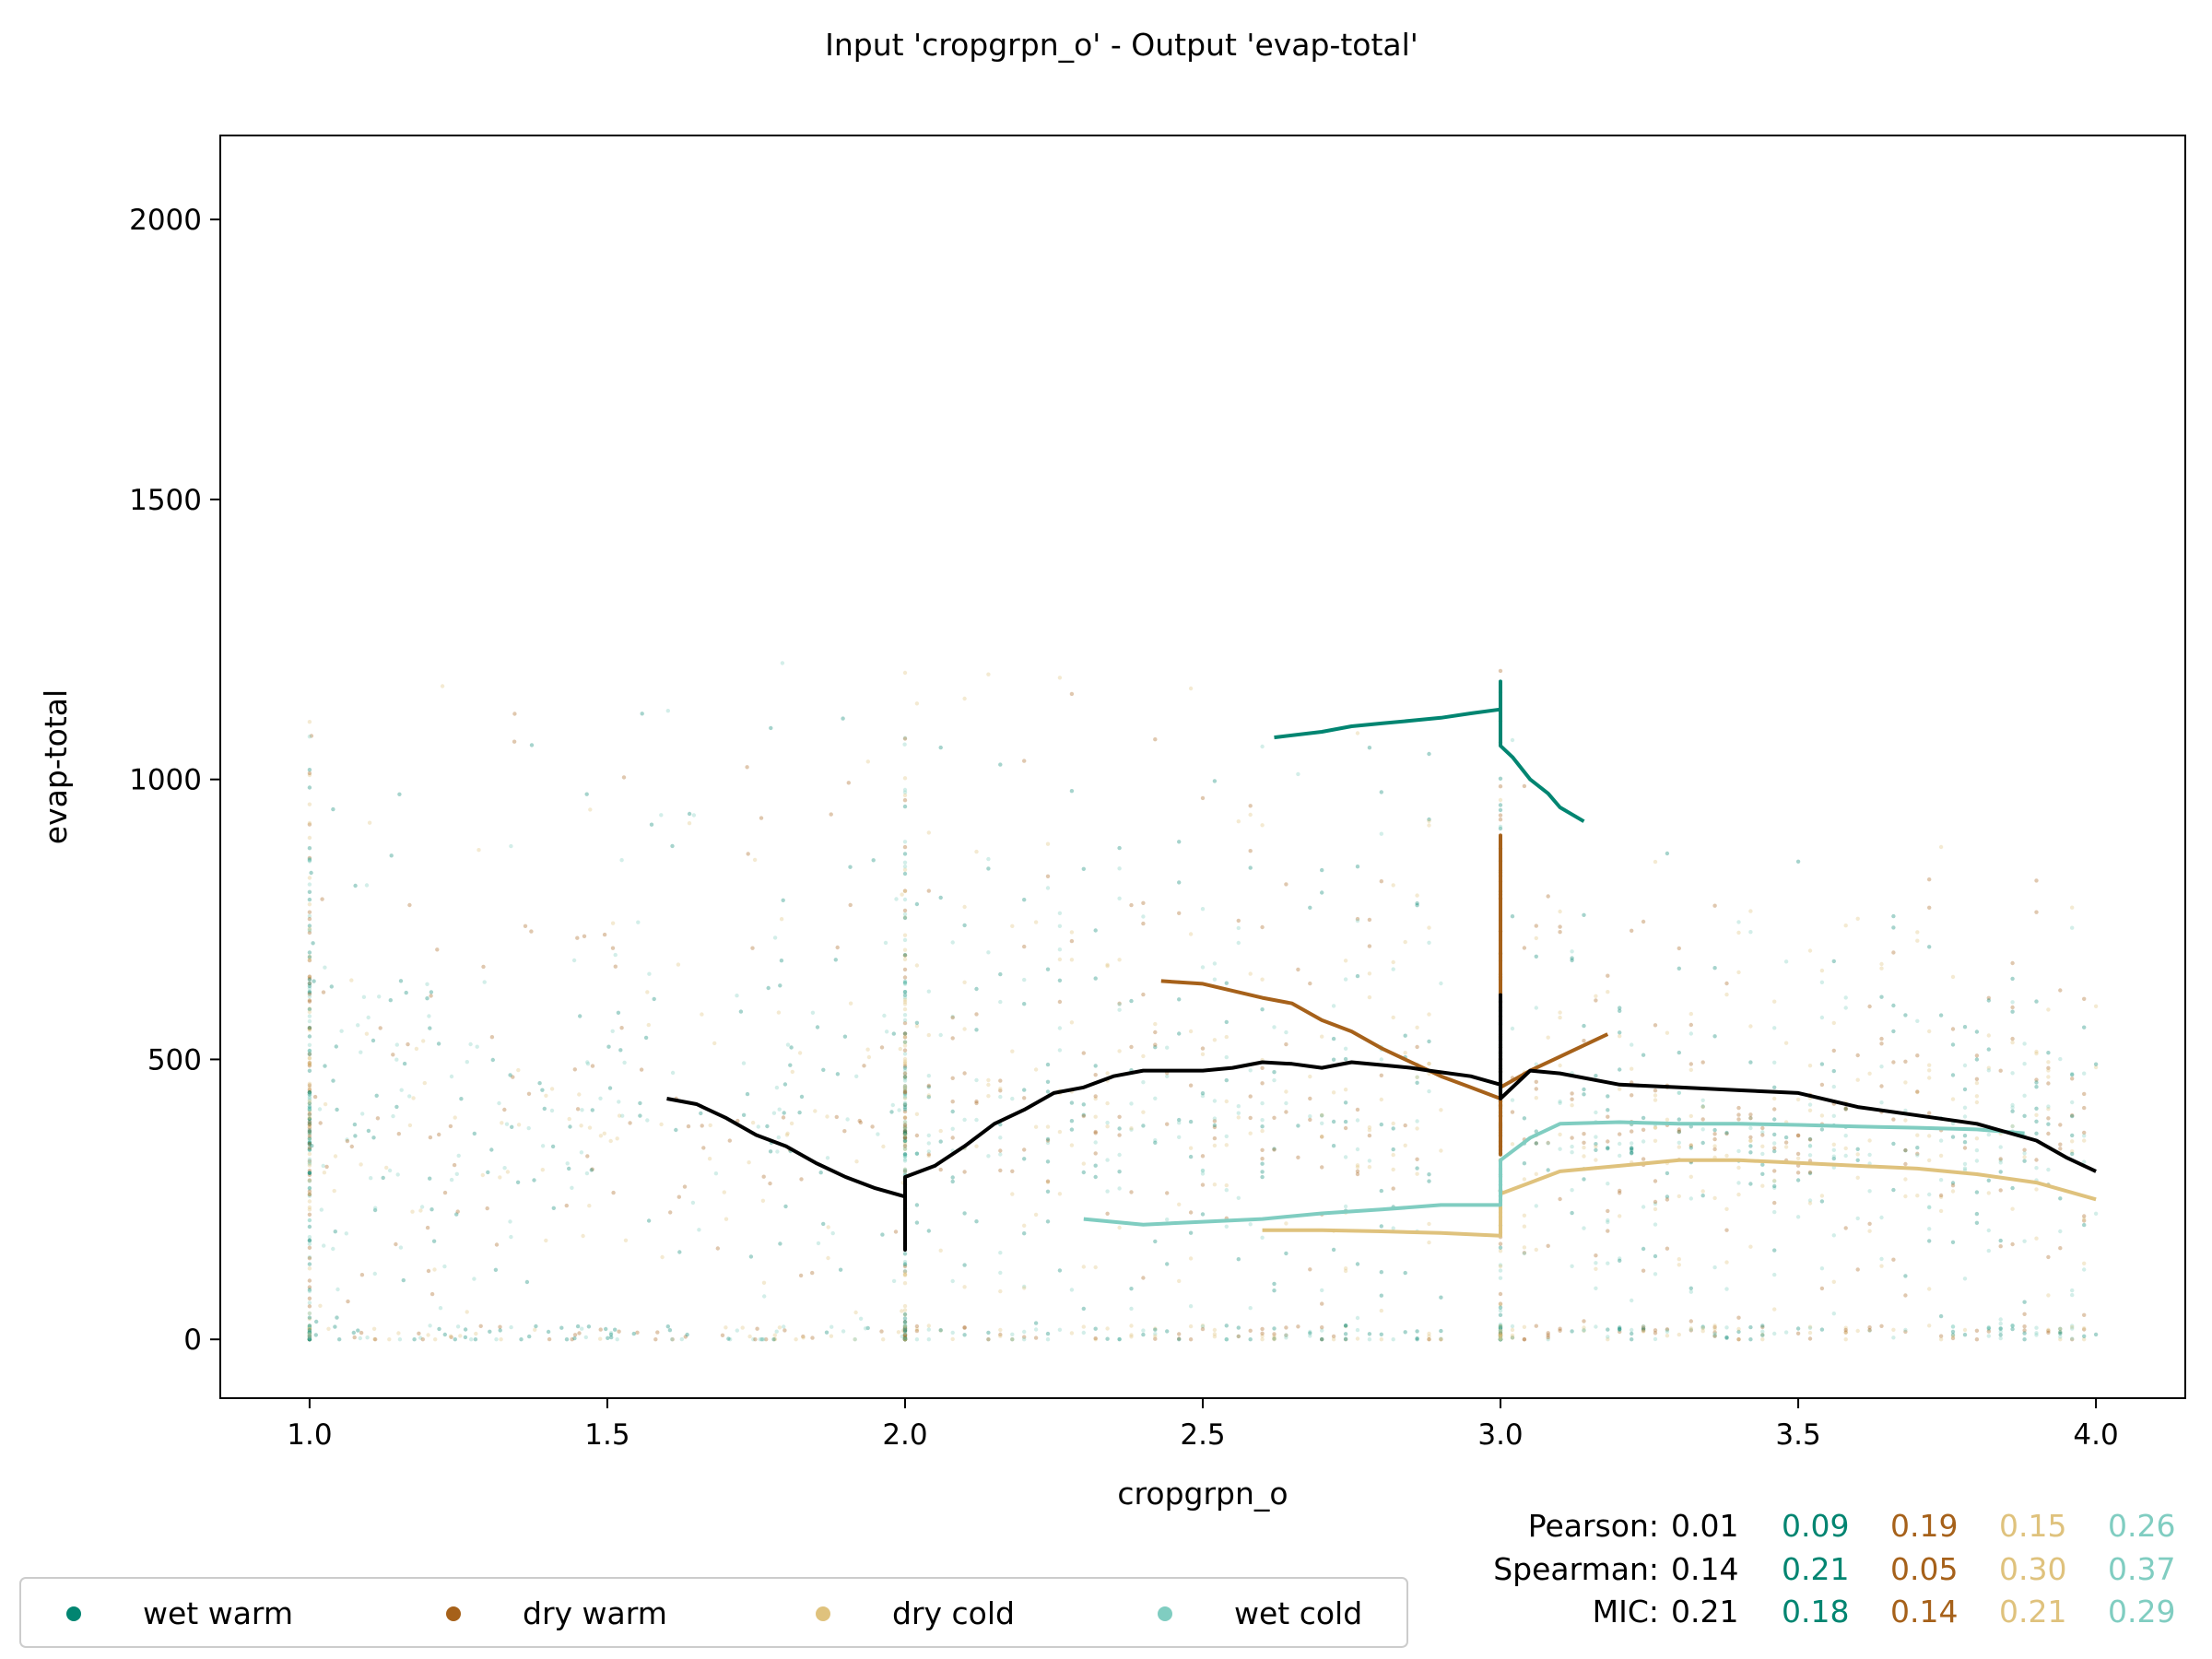 The image size is (2212, 1659). I want to click on trend-line-dry-cold, so click(1679, 1198).